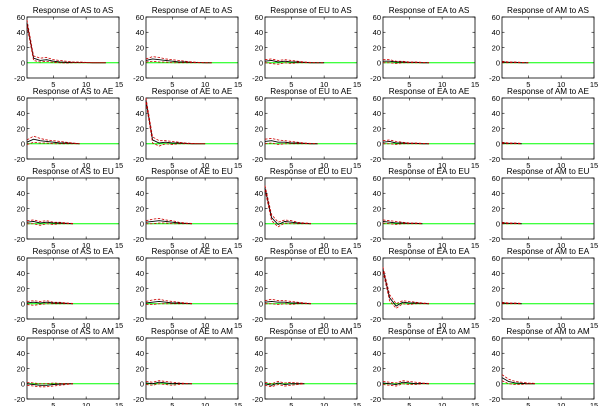 The width and height of the screenshot is (600, 406). I want to click on panel-title: Response of AE to AM, so click(192, 331).